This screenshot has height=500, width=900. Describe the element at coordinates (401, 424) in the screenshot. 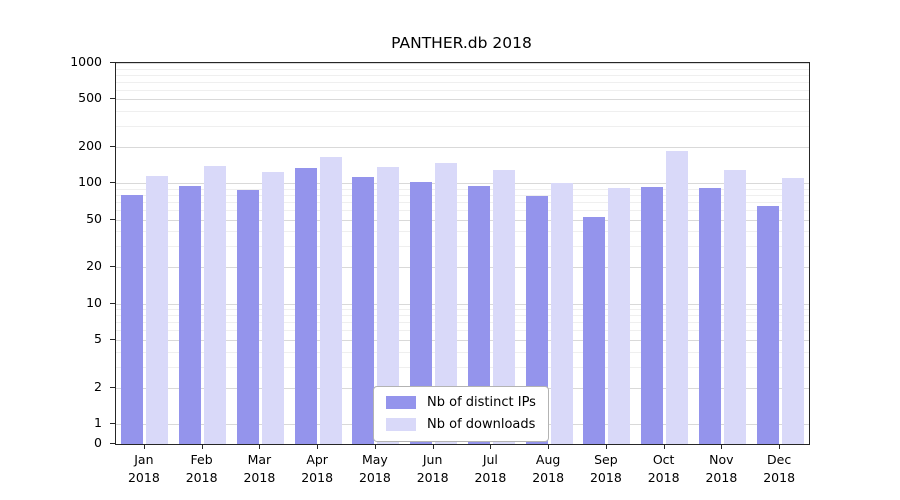

I see `legend-swatch-downloads` at that location.